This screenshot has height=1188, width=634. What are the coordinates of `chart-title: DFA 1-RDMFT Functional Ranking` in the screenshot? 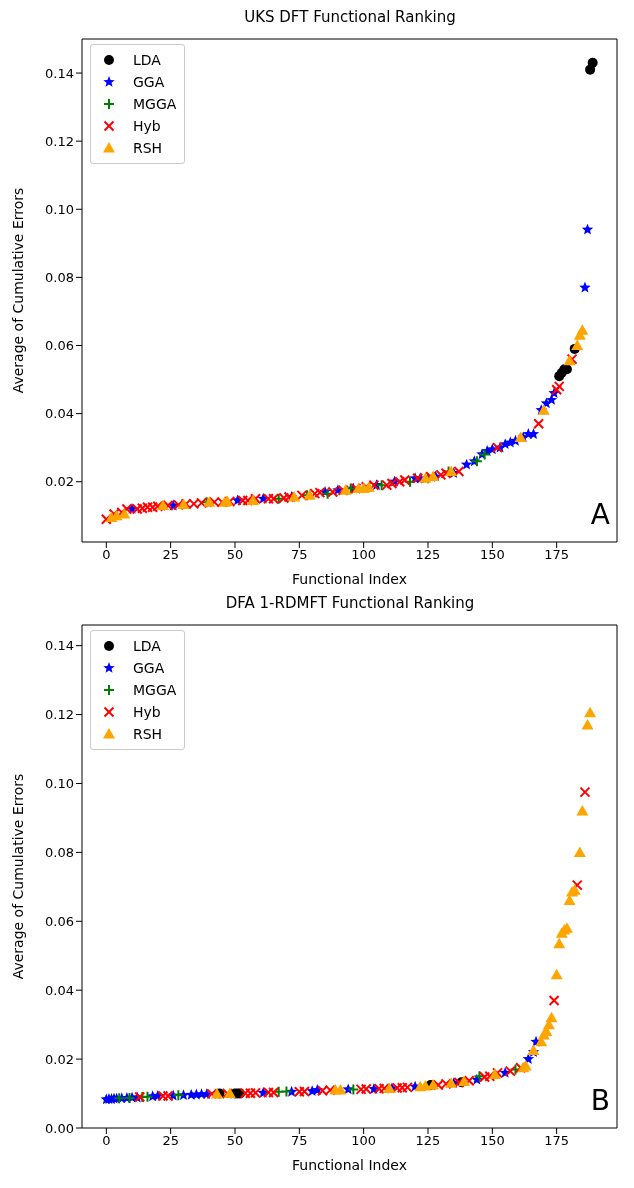 It's located at (350, 603).